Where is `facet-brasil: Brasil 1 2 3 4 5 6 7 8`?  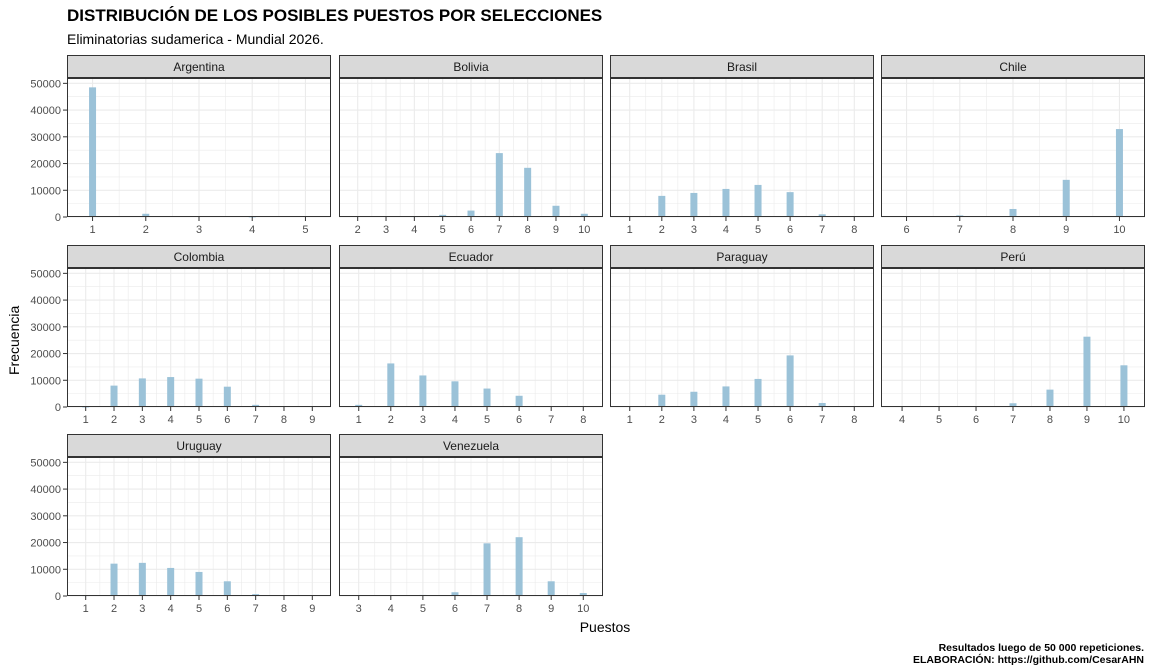
facet-brasil: Brasil 1 2 3 4 5 6 7 8 is located at coordinates (742, 145).